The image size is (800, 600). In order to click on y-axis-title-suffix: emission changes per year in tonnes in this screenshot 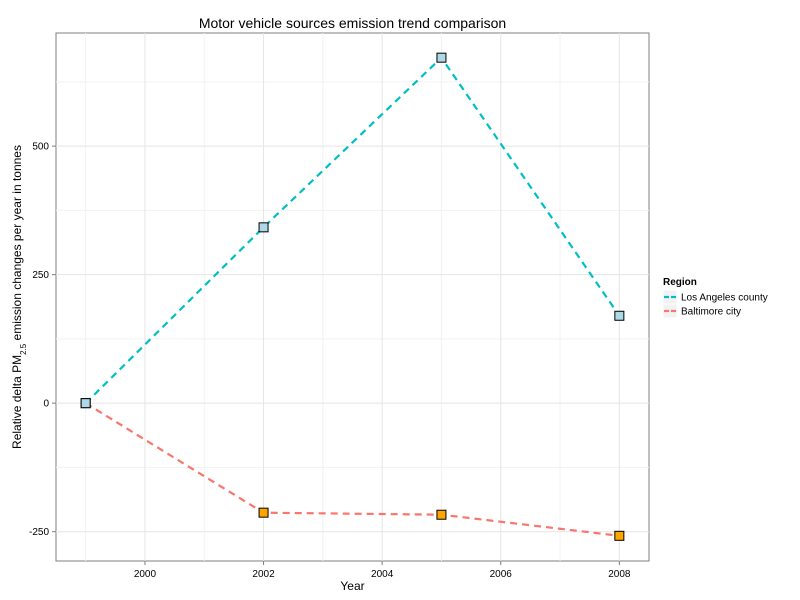, I will do `click(17, 244)`.